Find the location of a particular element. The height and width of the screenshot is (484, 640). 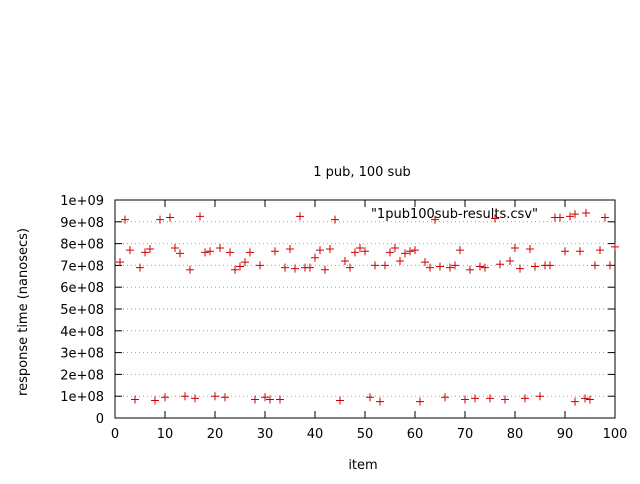

x-tick-label: 100 is located at coordinates (615, 434).